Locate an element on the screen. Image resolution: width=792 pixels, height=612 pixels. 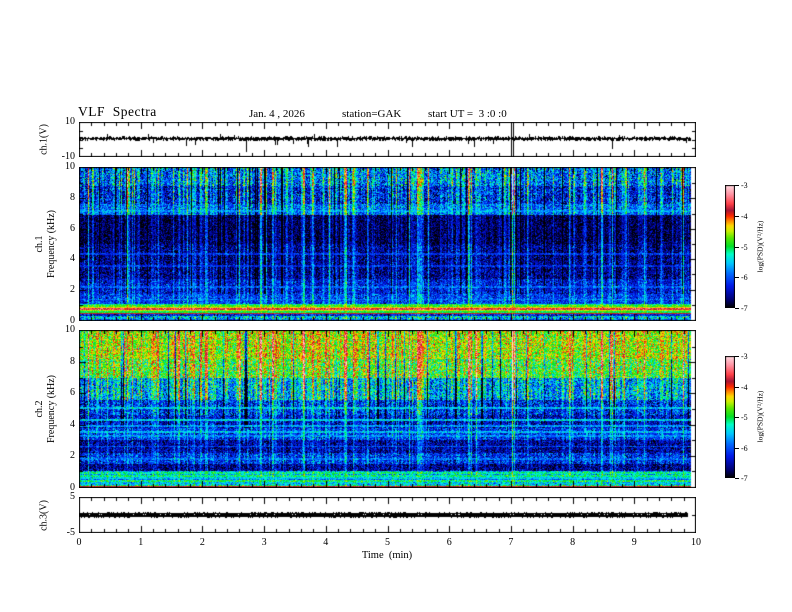
start-ut-label: start UT = 3 :0 :0 is located at coordinates (467, 114).